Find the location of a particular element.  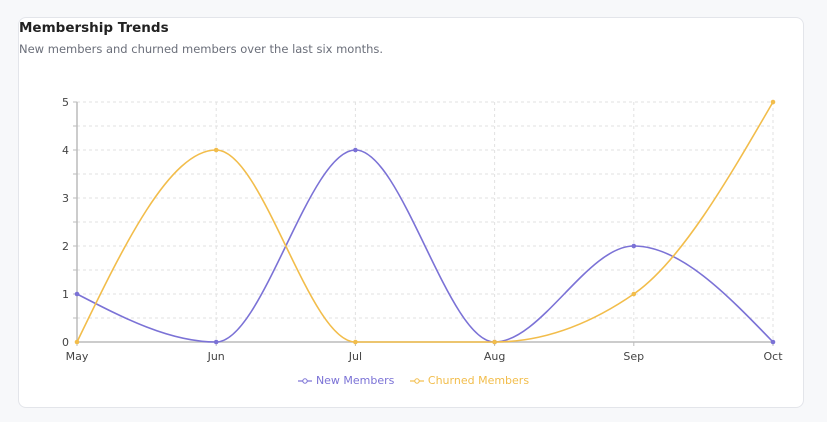

x-tick-label: Oct is located at coordinates (773, 356).